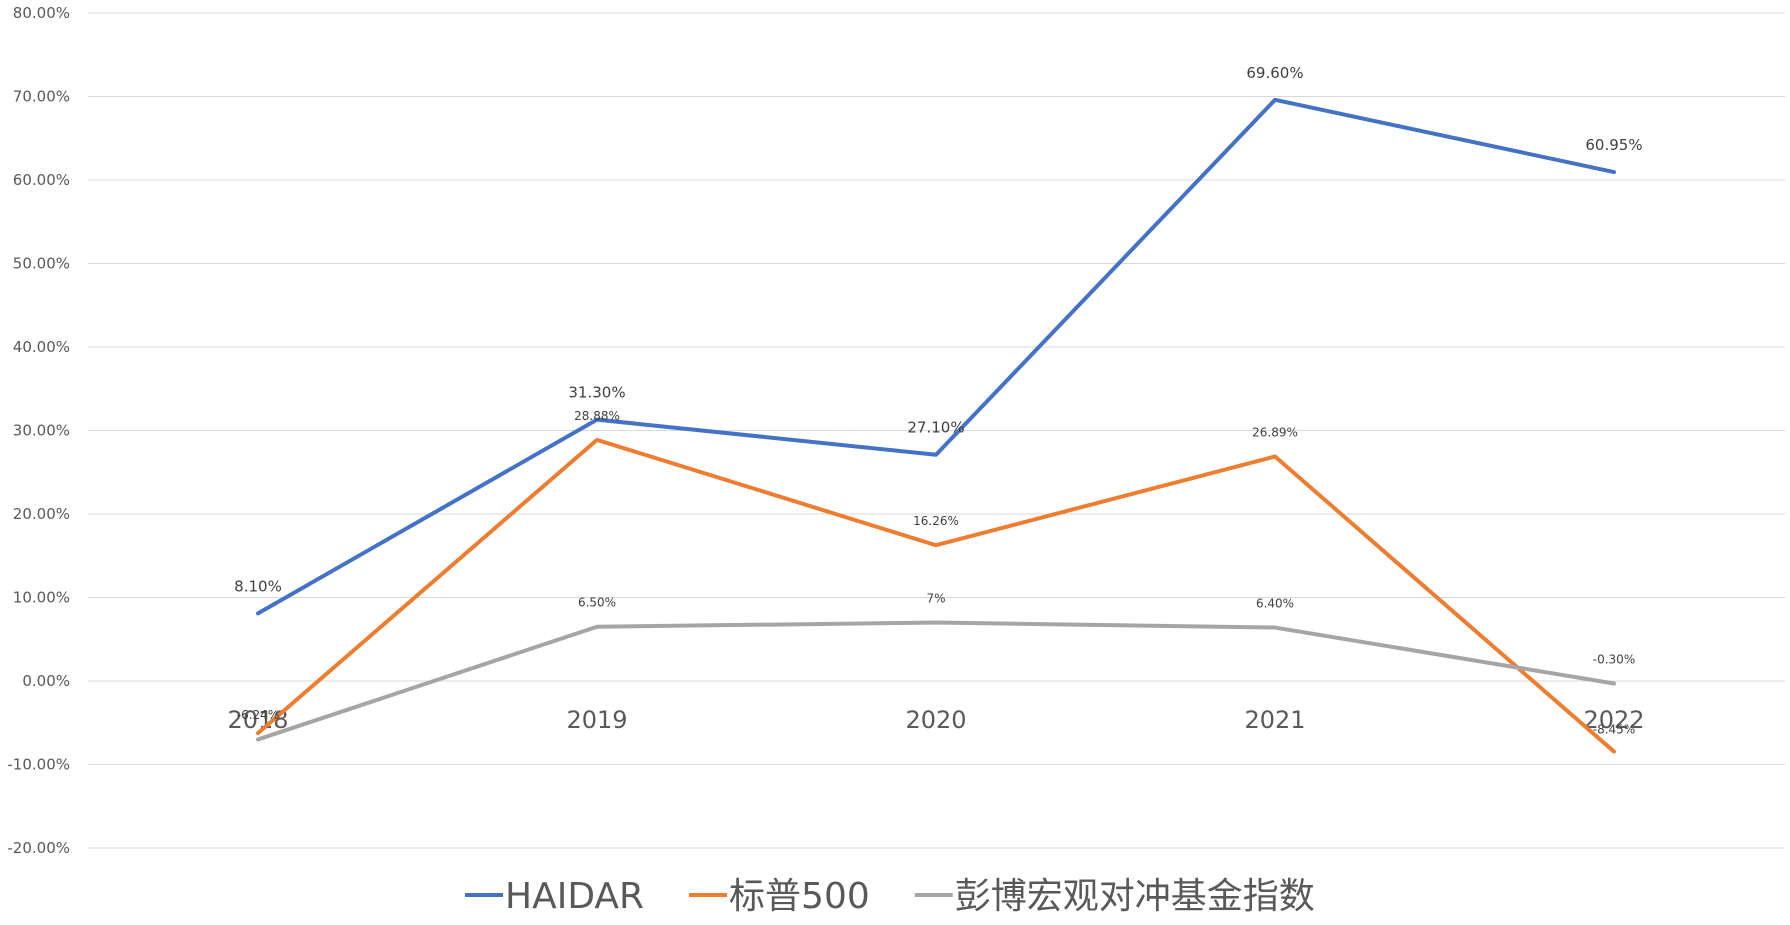  I want to click on data-label: -0.30%, so click(1614, 660).